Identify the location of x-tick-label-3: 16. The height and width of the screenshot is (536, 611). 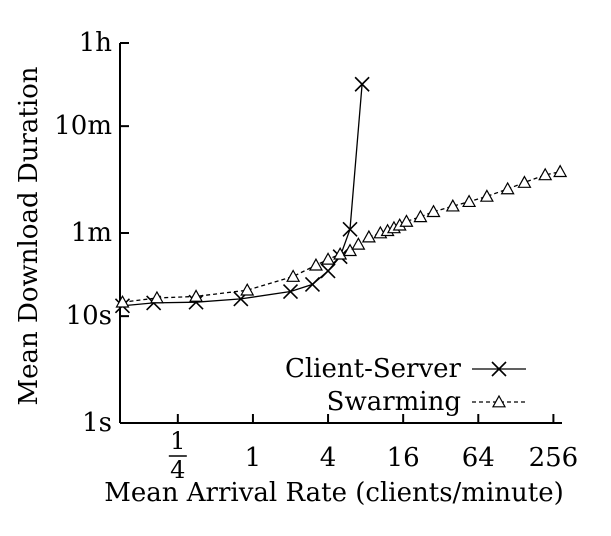
(403, 458).